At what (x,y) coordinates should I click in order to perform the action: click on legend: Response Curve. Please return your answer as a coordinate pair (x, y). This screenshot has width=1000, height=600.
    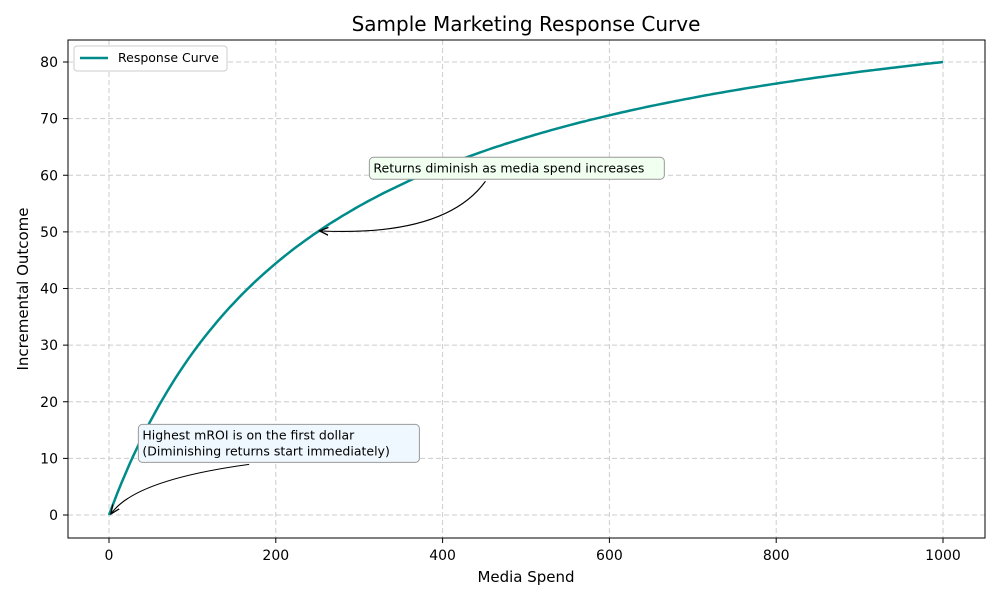
    Looking at the image, I should click on (150, 58).